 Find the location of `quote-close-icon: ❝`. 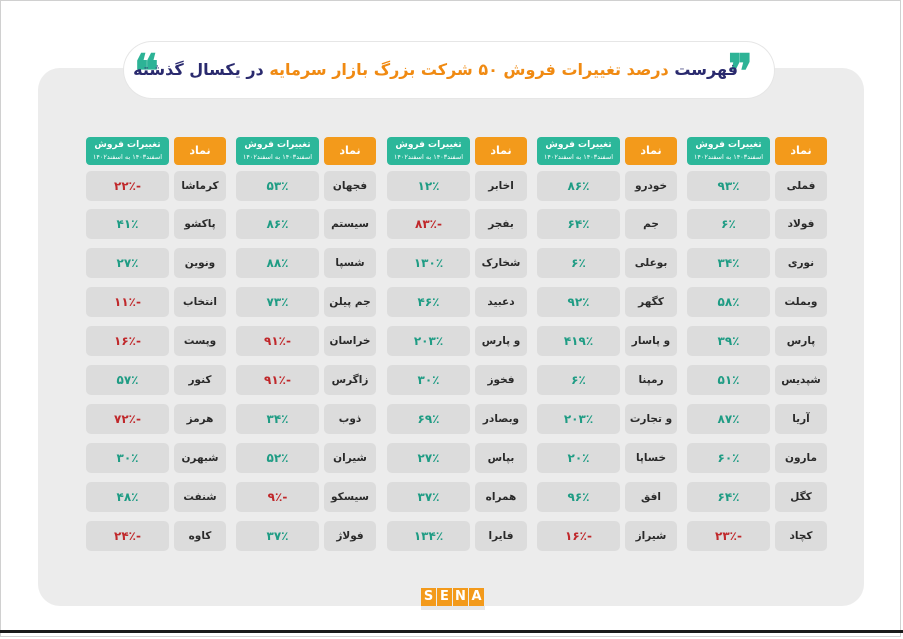

quote-close-icon: ❝ is located at coordinates (146, 71).